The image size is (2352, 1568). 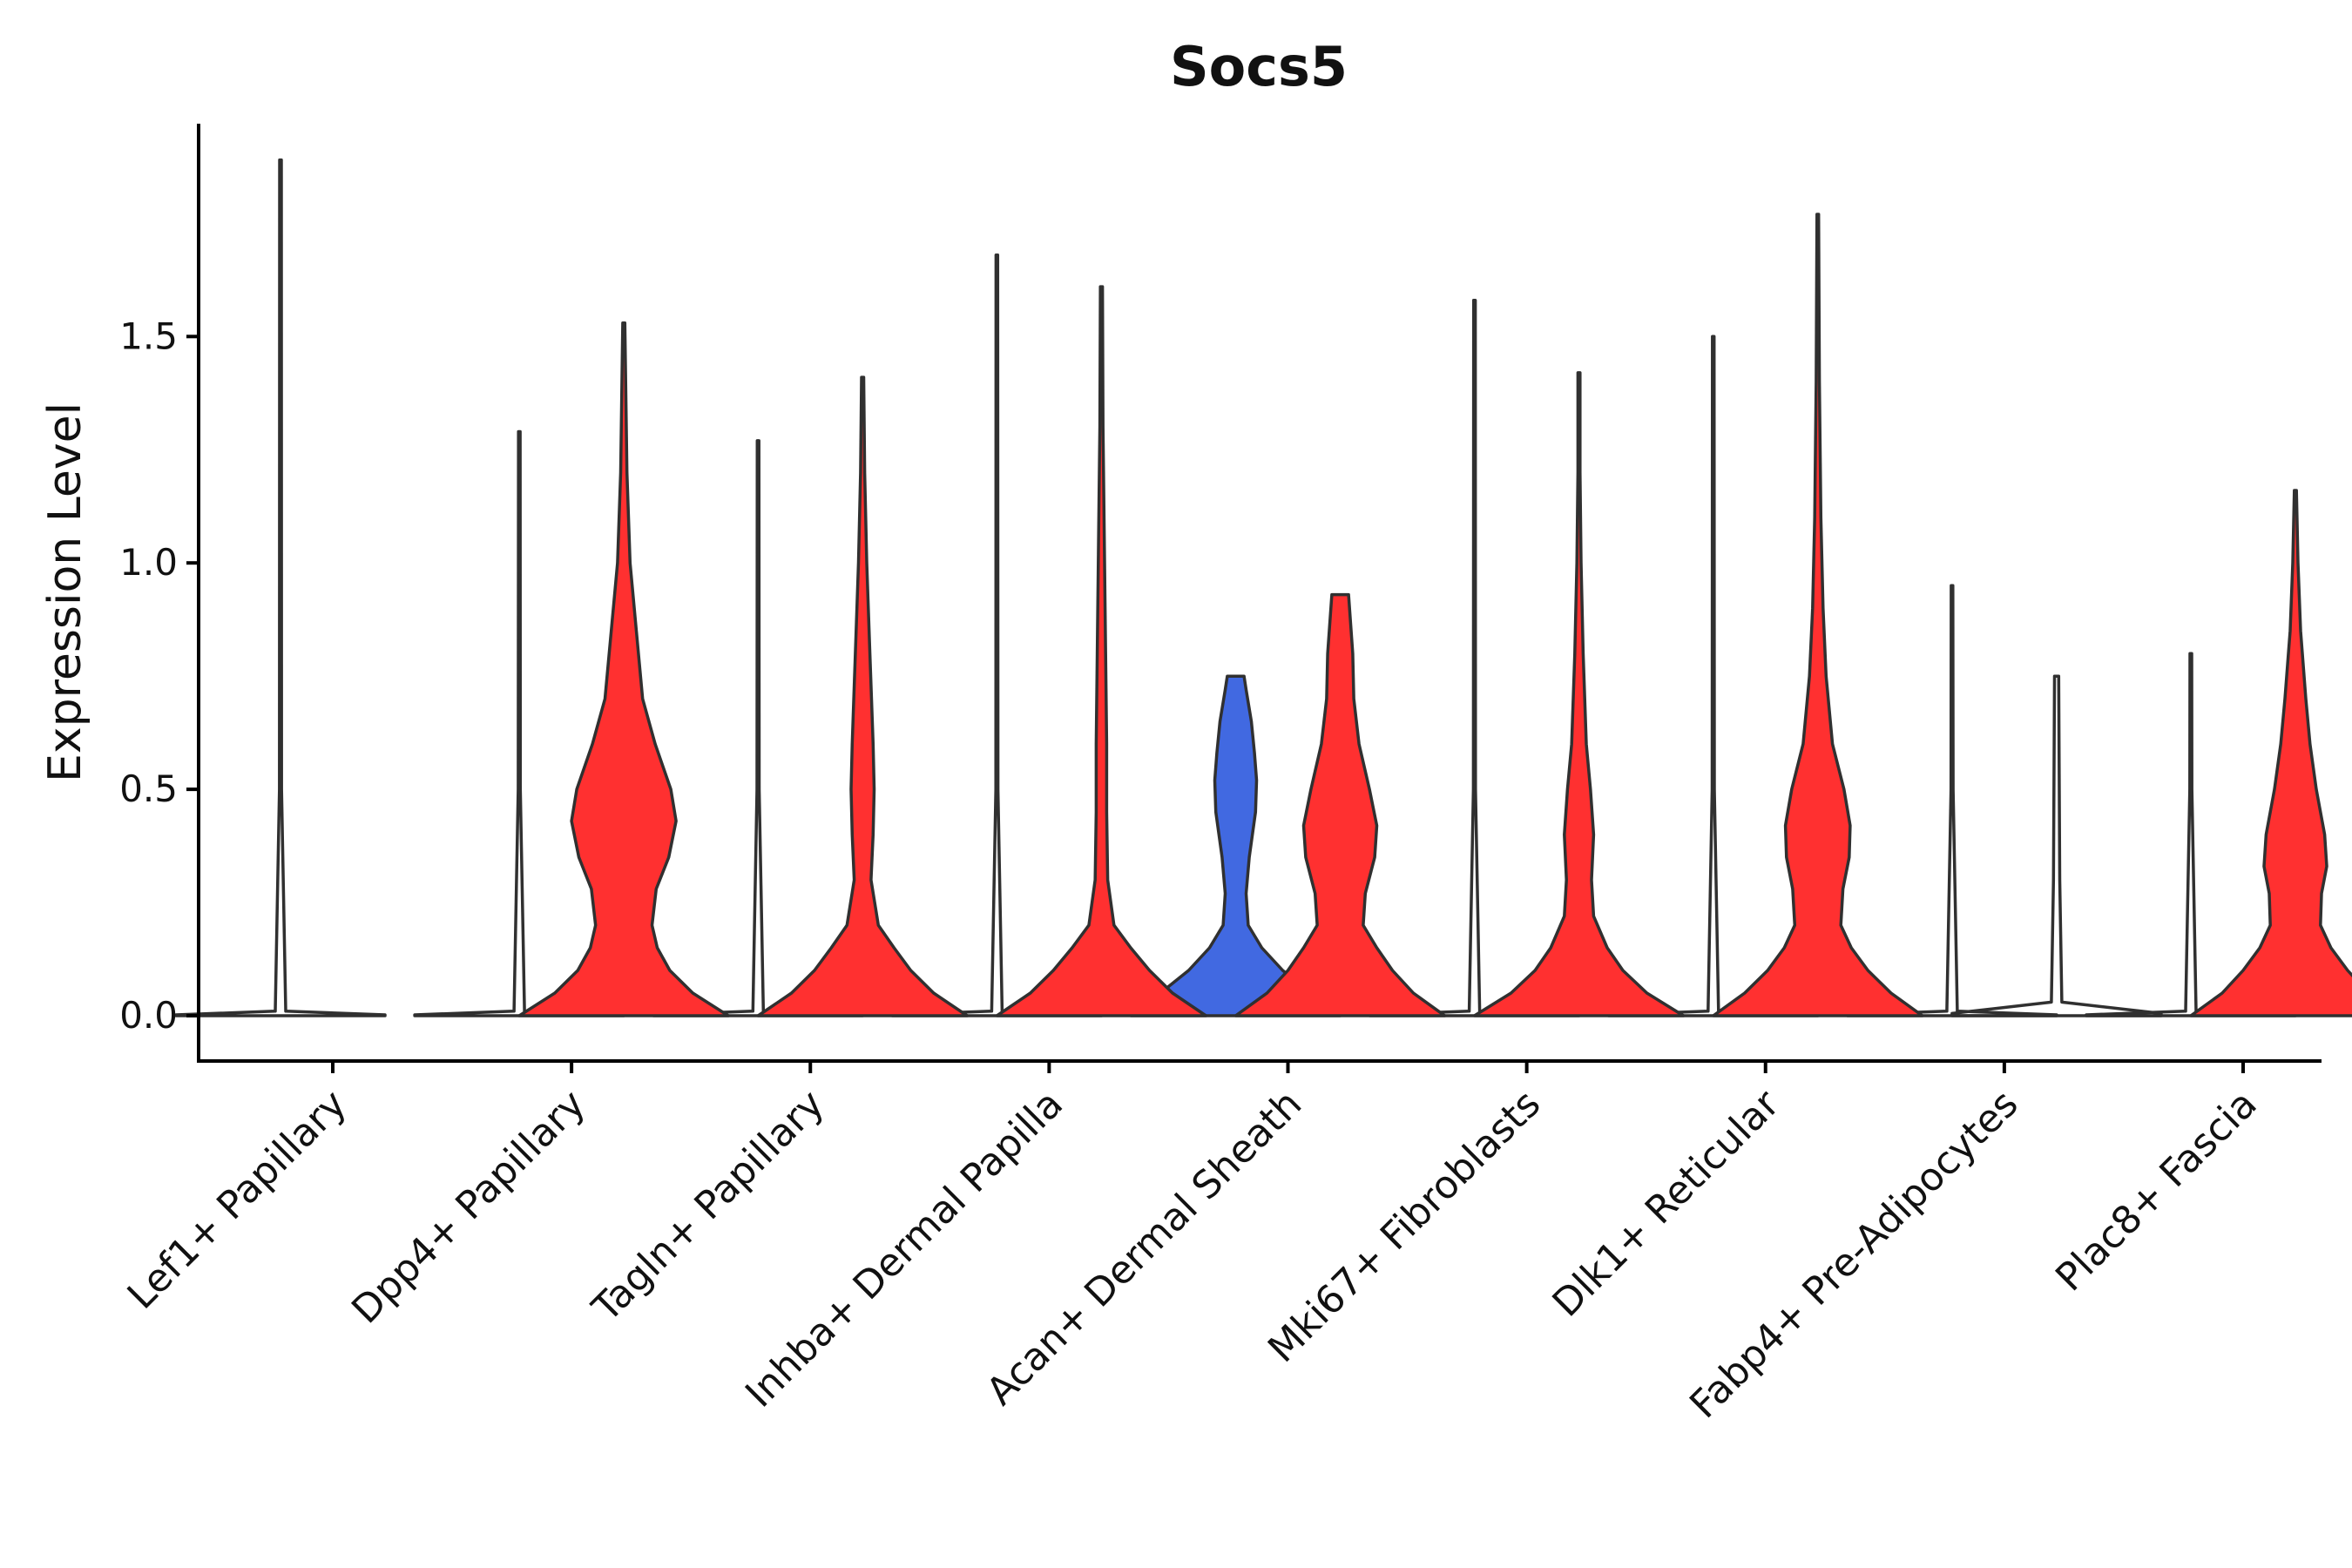 What do you see at coordinates (1404, 1226) in the screenshot?
I see `x-tick-label-mki67-fibroblasts: Mki67+ Fibroblasts` at bounding box center [1404, 1226].